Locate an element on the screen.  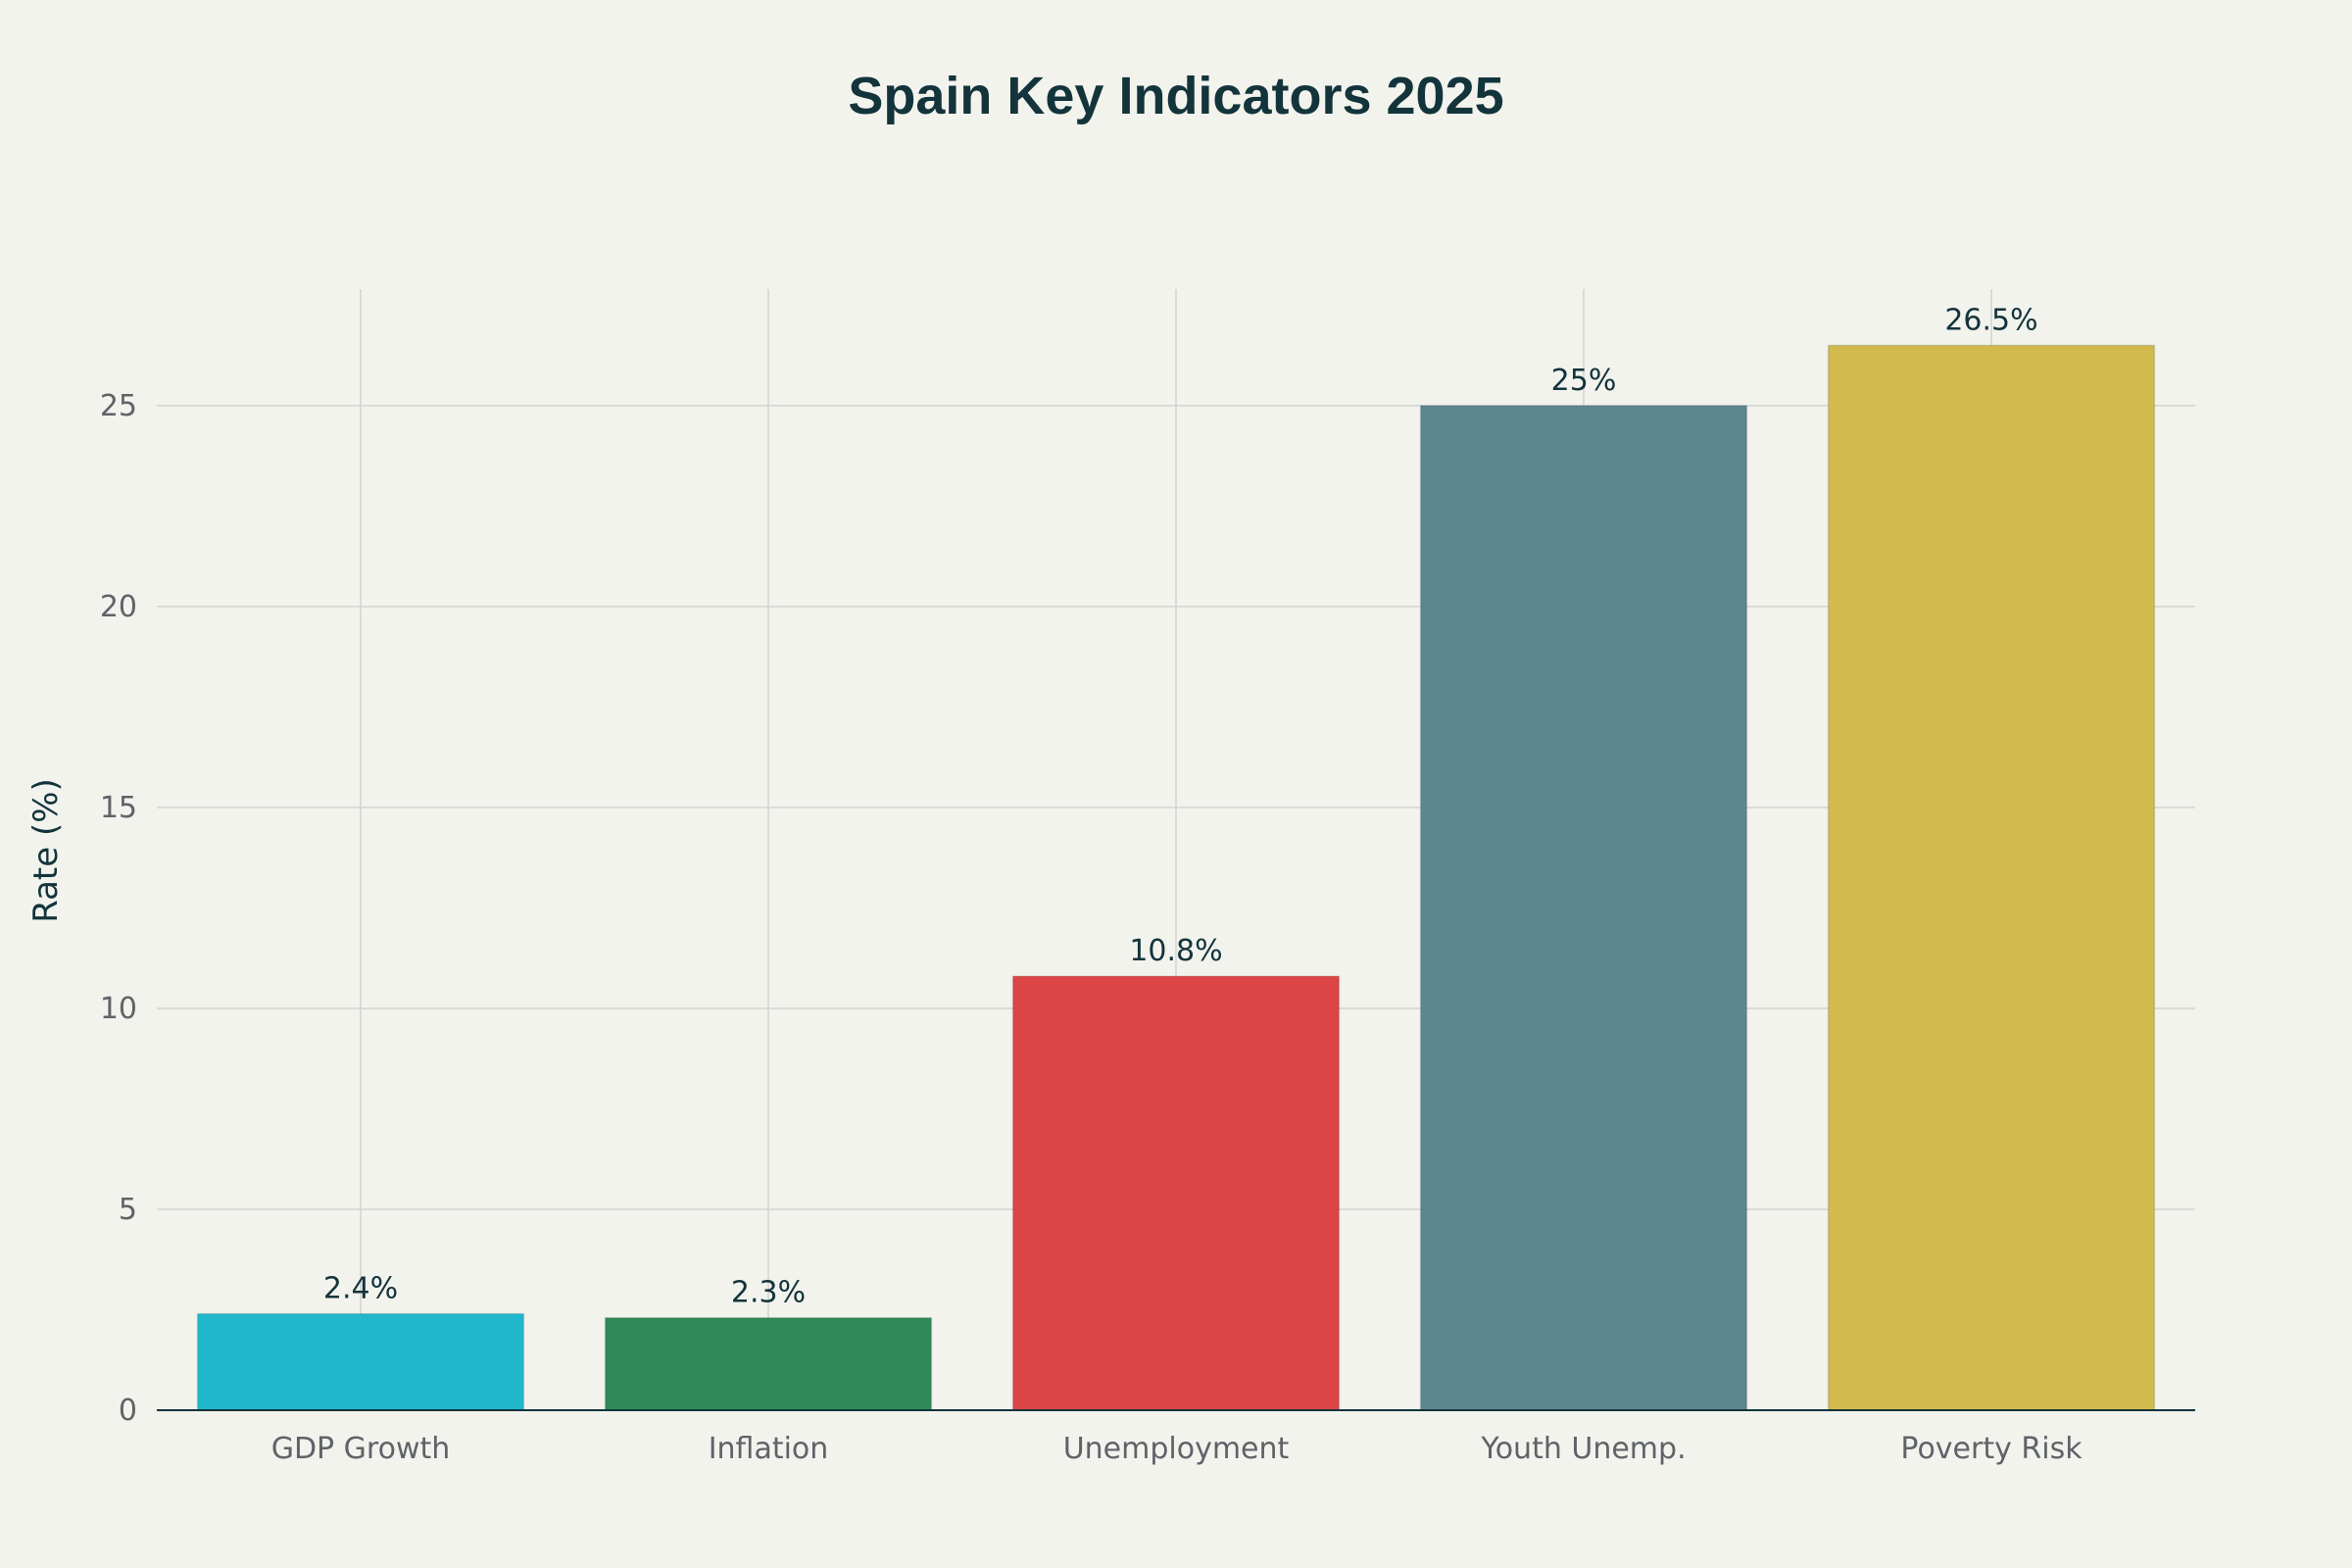
chart-title: Spain Key Indicators 2025 is located at coordinates (1175, 96).